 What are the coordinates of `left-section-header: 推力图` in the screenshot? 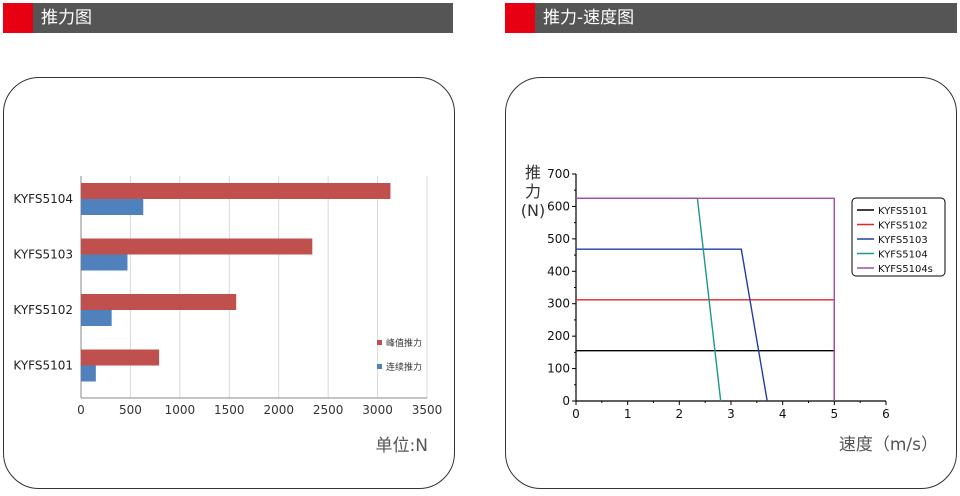 It's located at (228, 18).